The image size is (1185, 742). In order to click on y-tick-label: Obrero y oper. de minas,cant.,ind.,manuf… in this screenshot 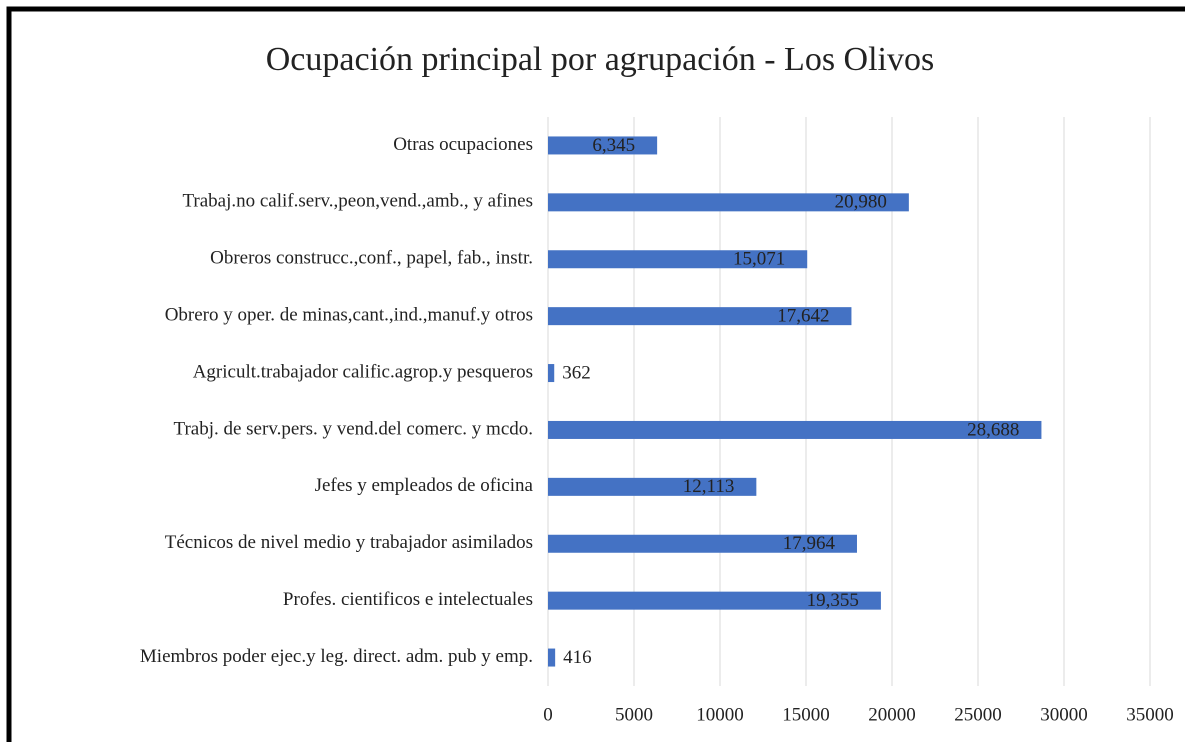, I will do `click(349, 315)`.